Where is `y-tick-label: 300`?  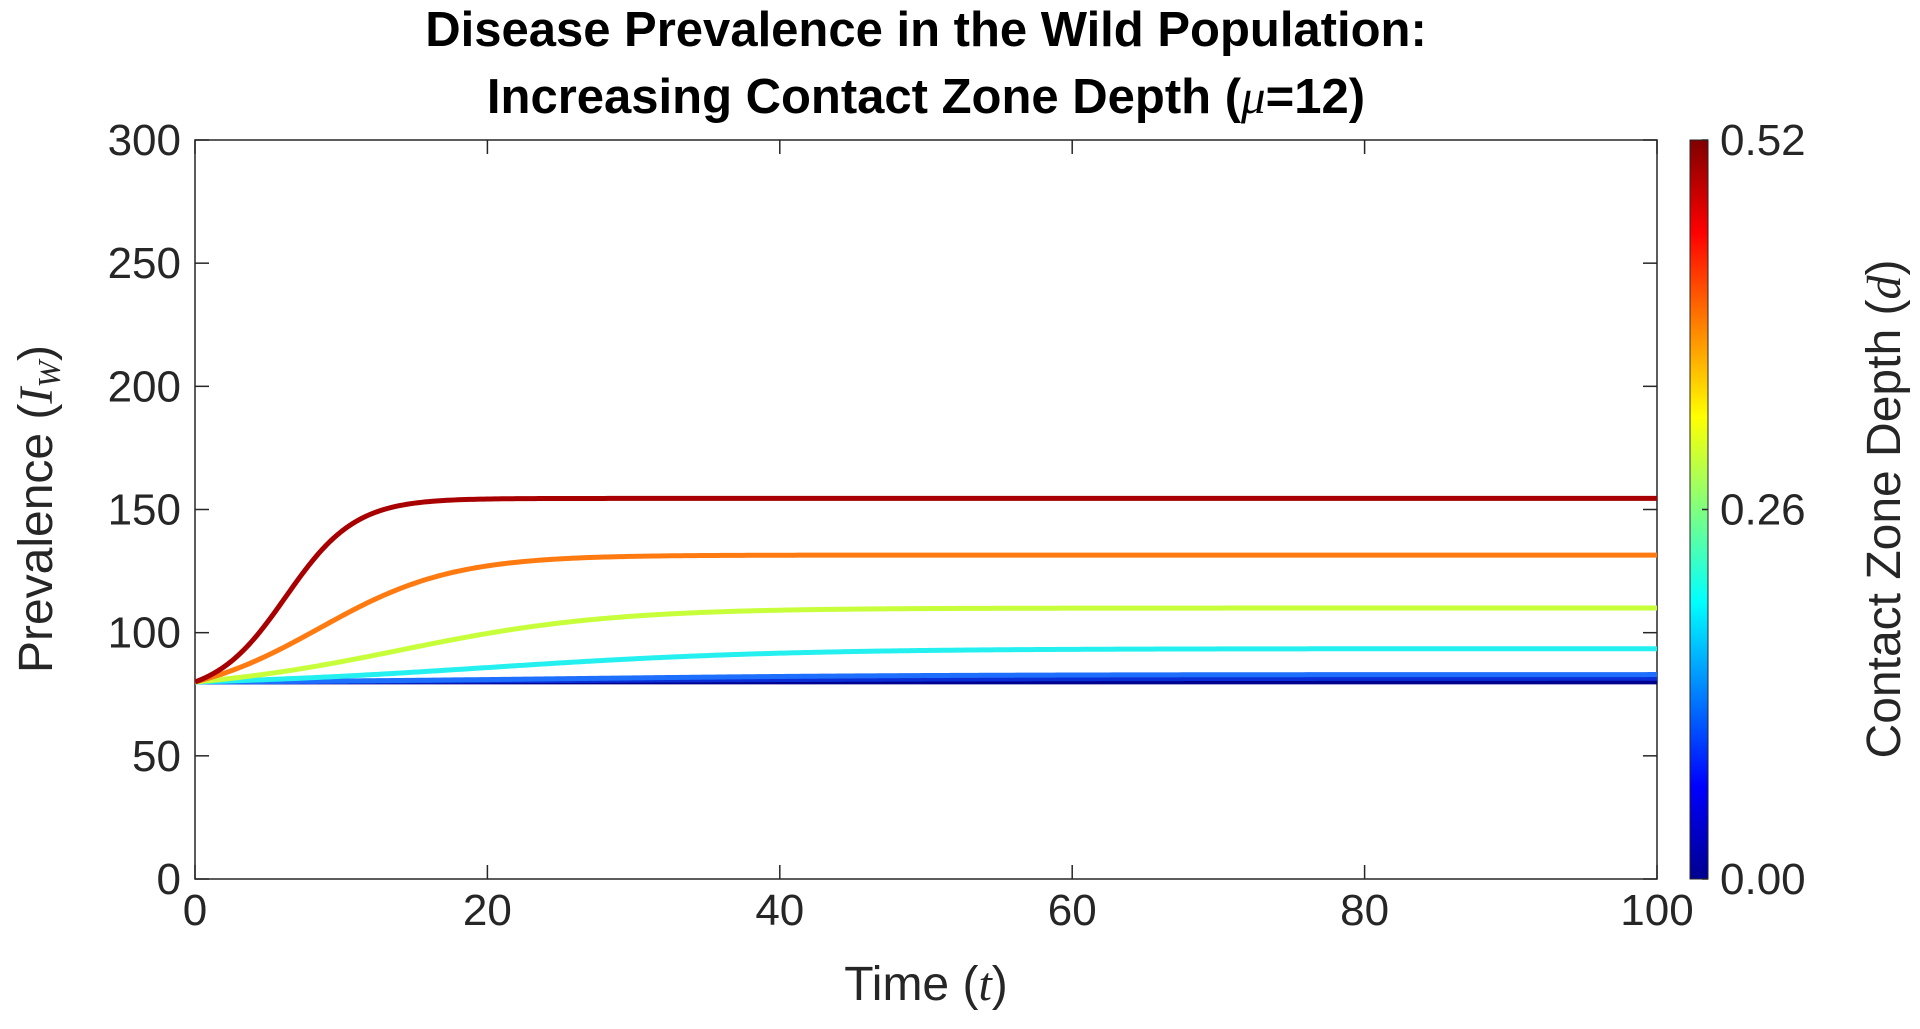 y-tick-label: 300 is located at coordinates (144, 140).